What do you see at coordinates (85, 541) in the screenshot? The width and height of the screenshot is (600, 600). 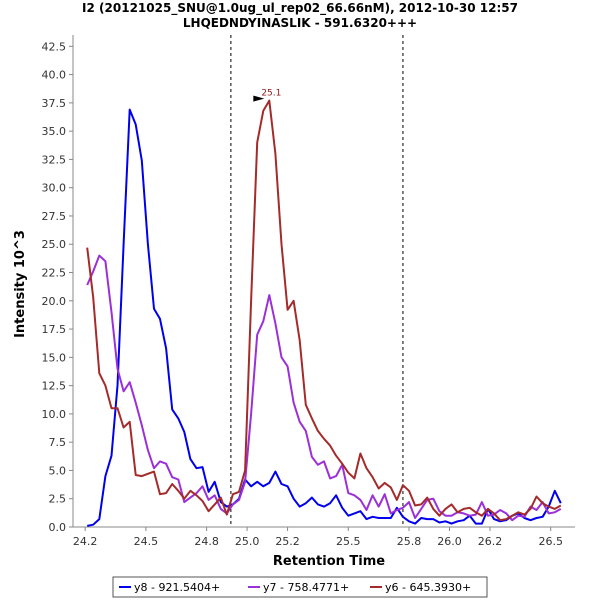 I see `x-tick-label: 24.2` at bounding box center [85, 541].